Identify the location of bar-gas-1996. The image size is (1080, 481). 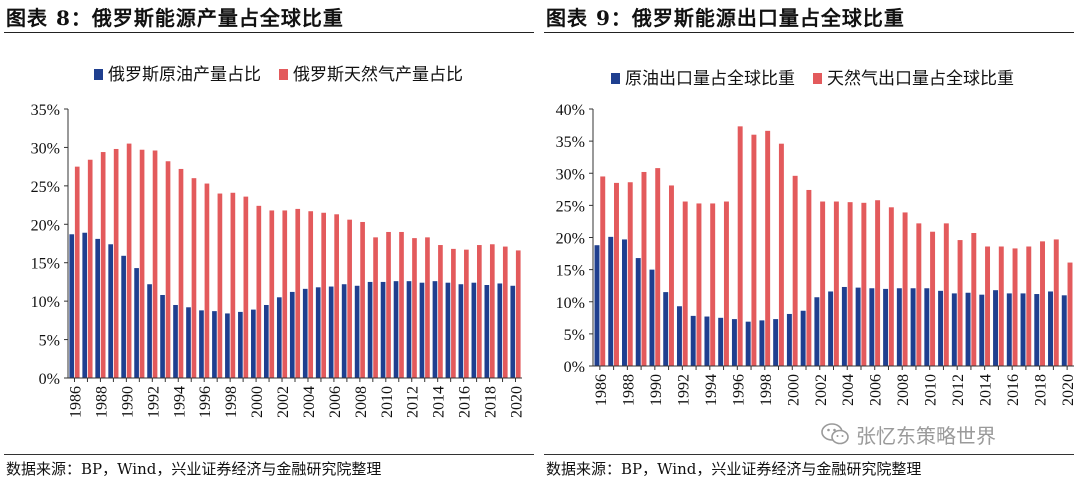
(207, 280).